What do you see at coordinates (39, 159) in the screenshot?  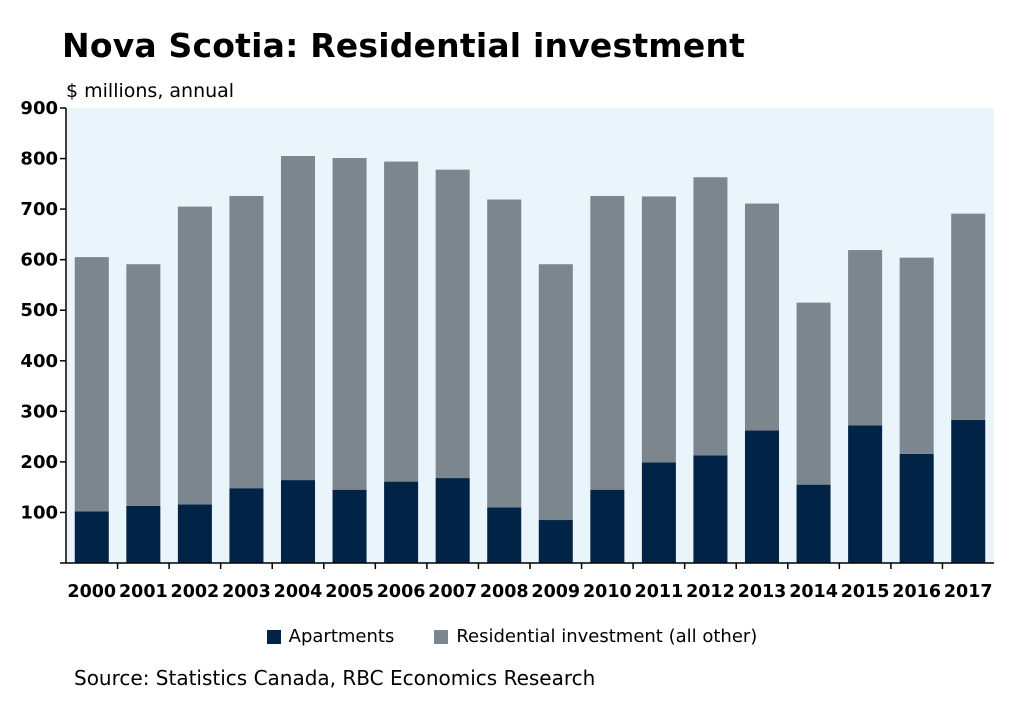 I see `y-tick-label: 800` at bounding box center [39, 159].